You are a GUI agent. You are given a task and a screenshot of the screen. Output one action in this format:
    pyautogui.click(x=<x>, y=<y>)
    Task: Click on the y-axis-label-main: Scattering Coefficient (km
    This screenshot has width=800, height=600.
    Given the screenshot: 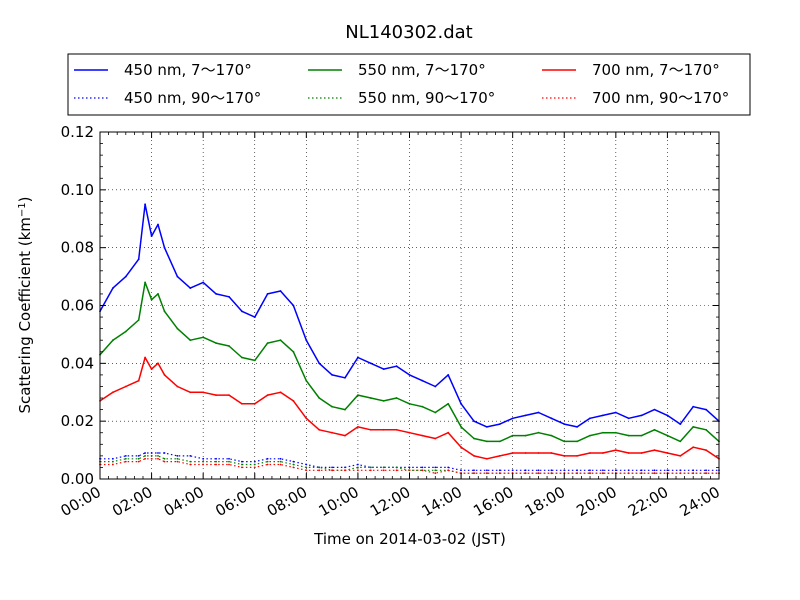 What is the action you would take?
    pyautogui.click(x=25, y=315)
    